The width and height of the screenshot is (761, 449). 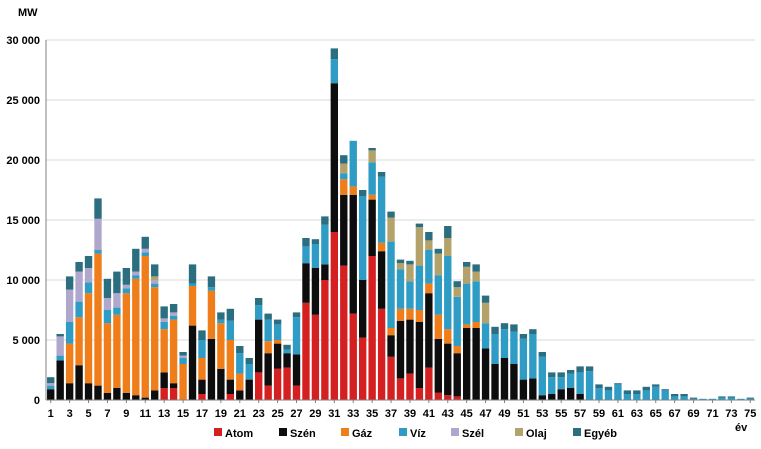 I want to click on x-tick-label: 9, so click(x=126, y=414).